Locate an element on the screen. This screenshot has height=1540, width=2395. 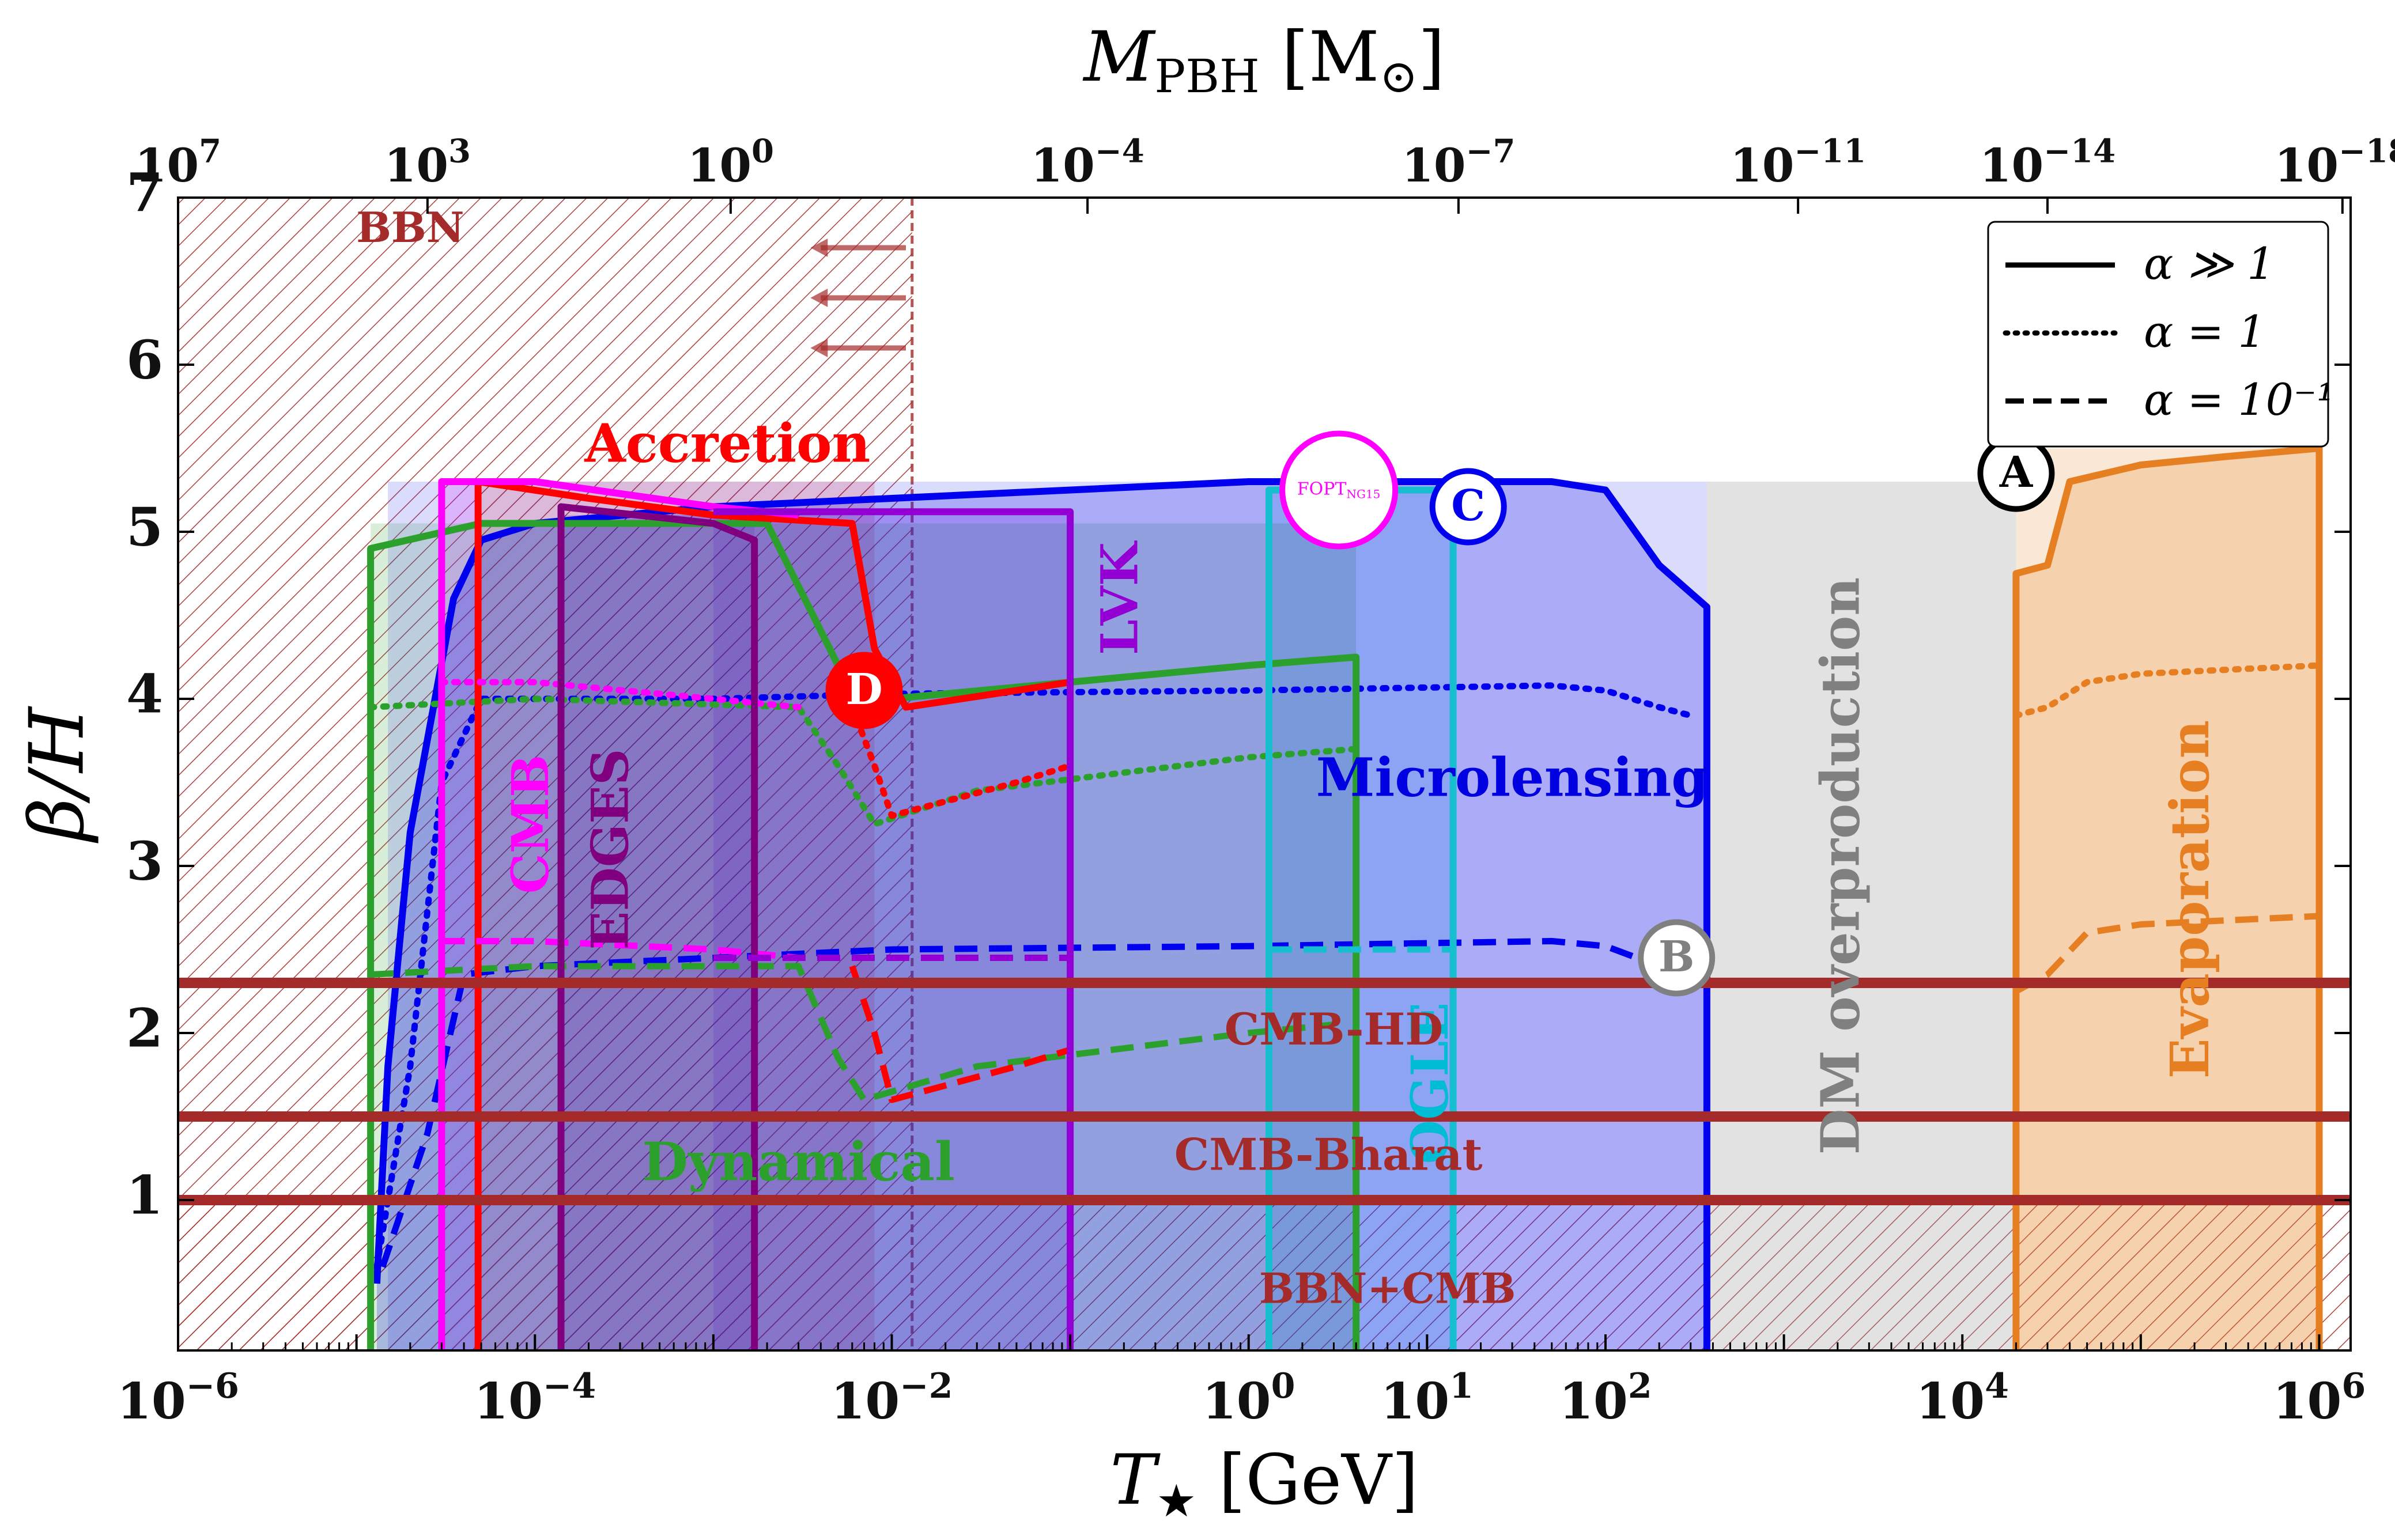
marker-d-circle is located at coordinates (864, 691).